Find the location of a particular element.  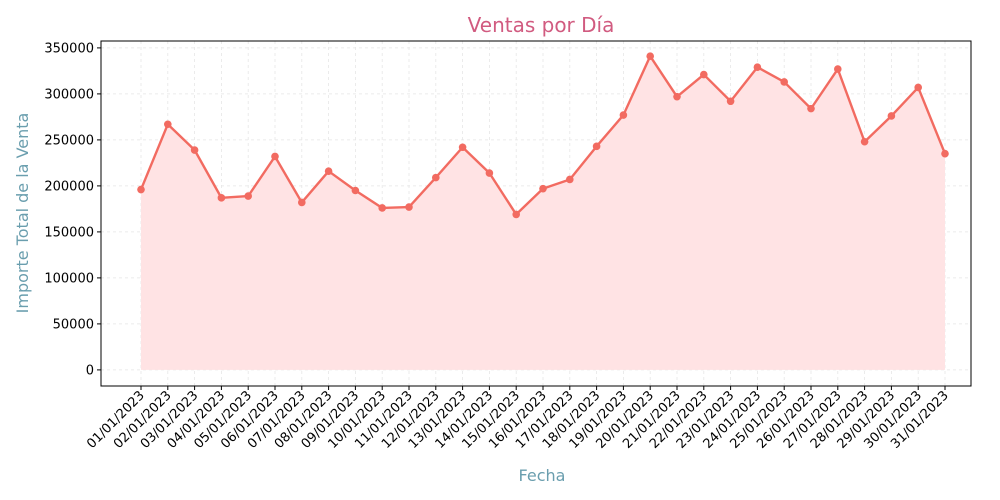

chart-title: Ventas por Día is located at coordinates (541, 25).